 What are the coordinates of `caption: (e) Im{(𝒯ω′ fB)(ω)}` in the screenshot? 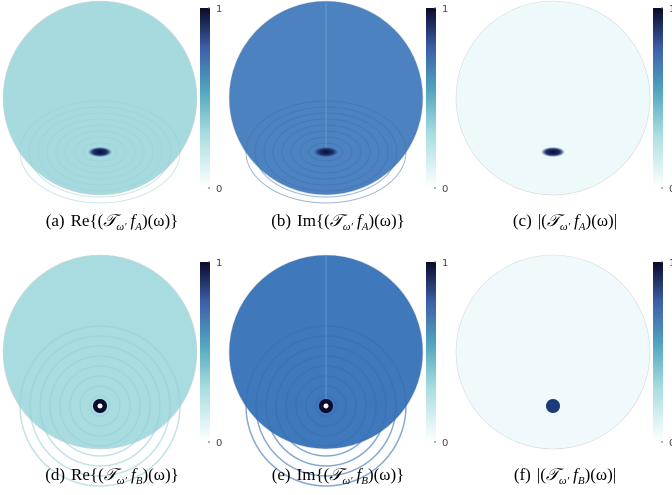 It's located at (338, 476).